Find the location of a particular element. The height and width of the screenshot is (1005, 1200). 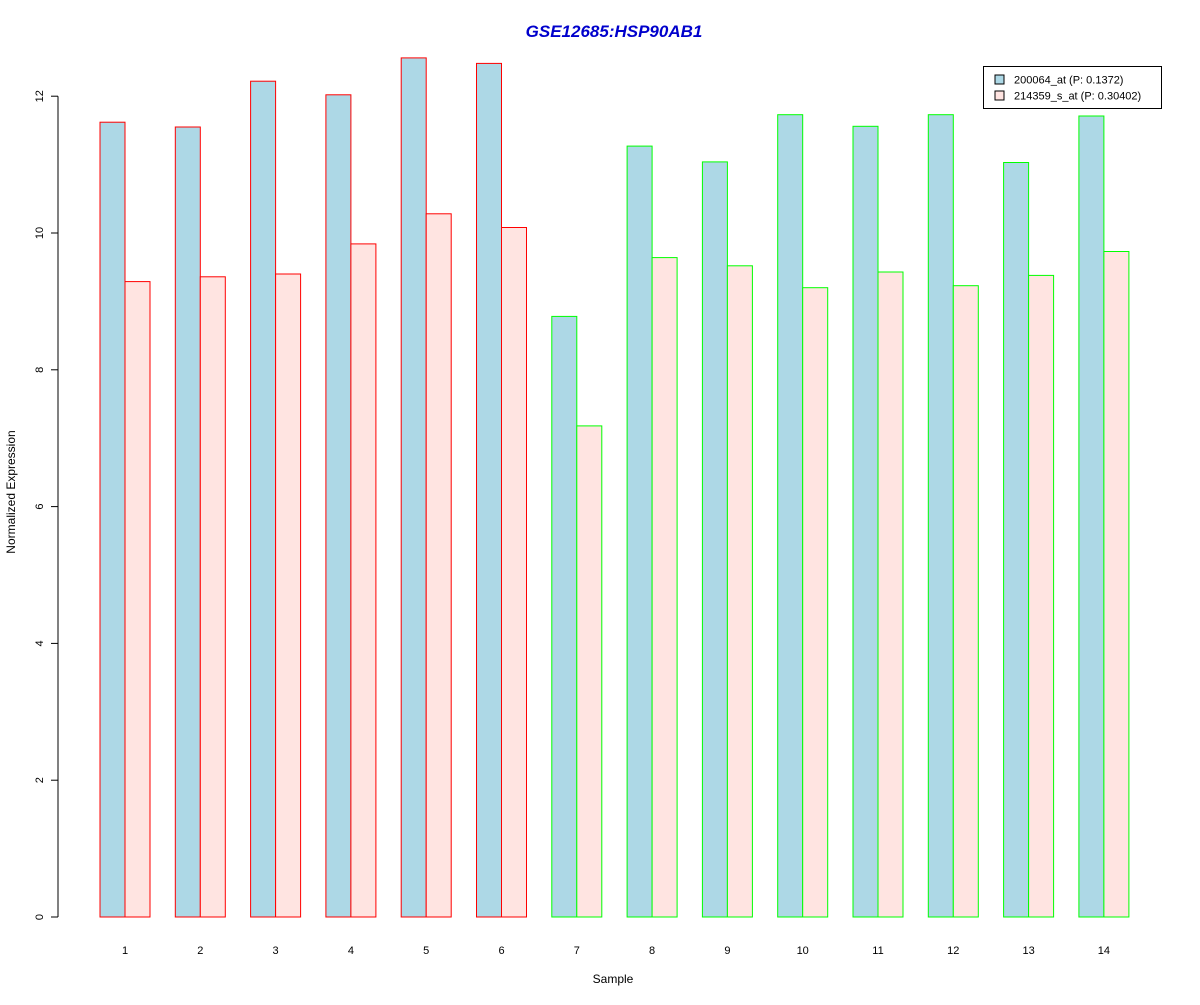

x-tick-label: 11 is located at coordinates (877, 951).